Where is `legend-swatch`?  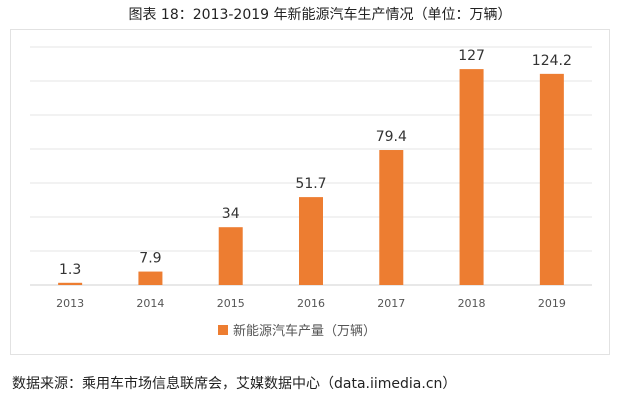
legend-swatch is located at coordinates (223, 330).